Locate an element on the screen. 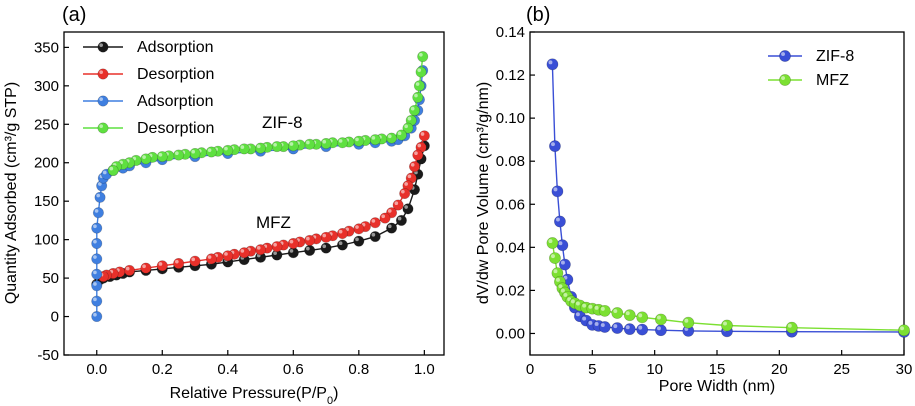 The image size is (915, 406). a-legend-label: Adsorption is located at coordinates (175, 101).